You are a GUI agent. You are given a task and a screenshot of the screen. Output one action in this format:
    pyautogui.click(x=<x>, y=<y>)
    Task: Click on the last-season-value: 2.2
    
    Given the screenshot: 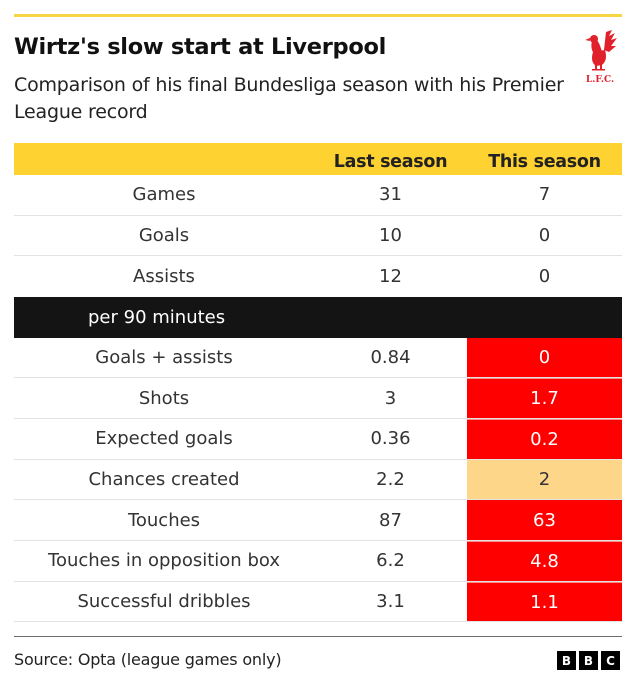 What is the action you would take?
    pyautogui.click(x=390, y=479)
    